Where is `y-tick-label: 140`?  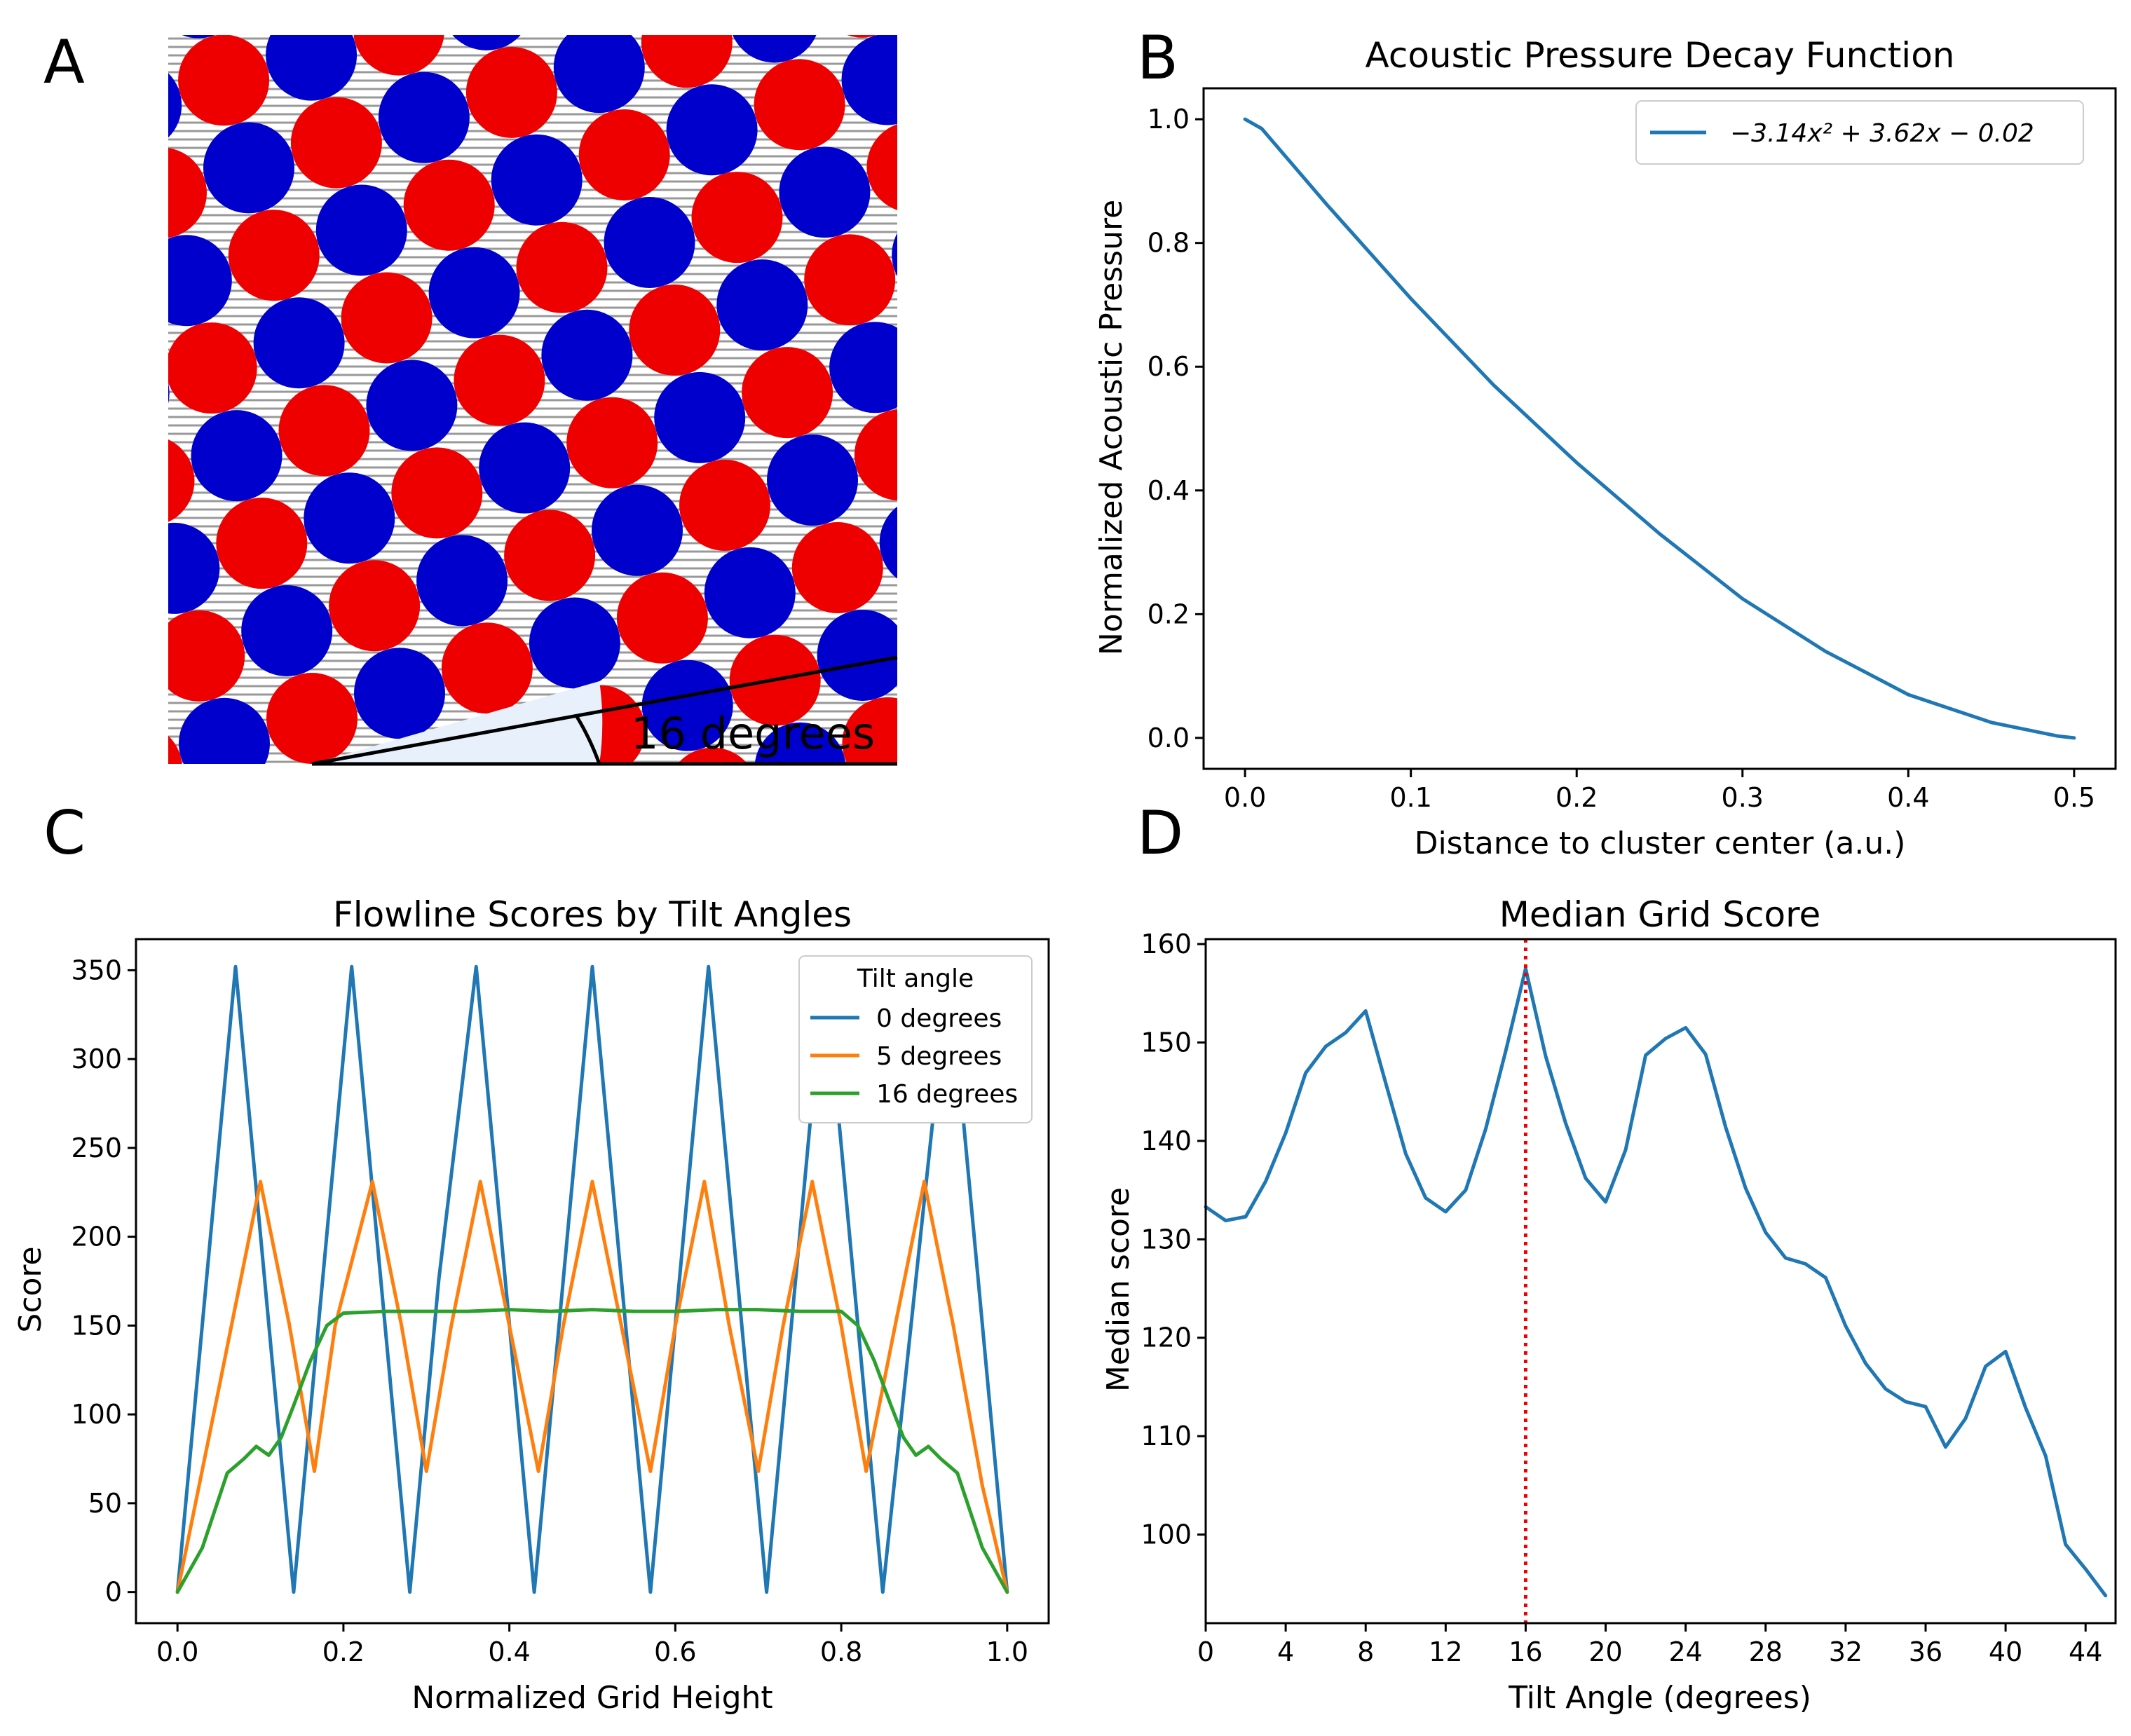
y-tick-label: 140 is located at coordinates (1166, 1141).